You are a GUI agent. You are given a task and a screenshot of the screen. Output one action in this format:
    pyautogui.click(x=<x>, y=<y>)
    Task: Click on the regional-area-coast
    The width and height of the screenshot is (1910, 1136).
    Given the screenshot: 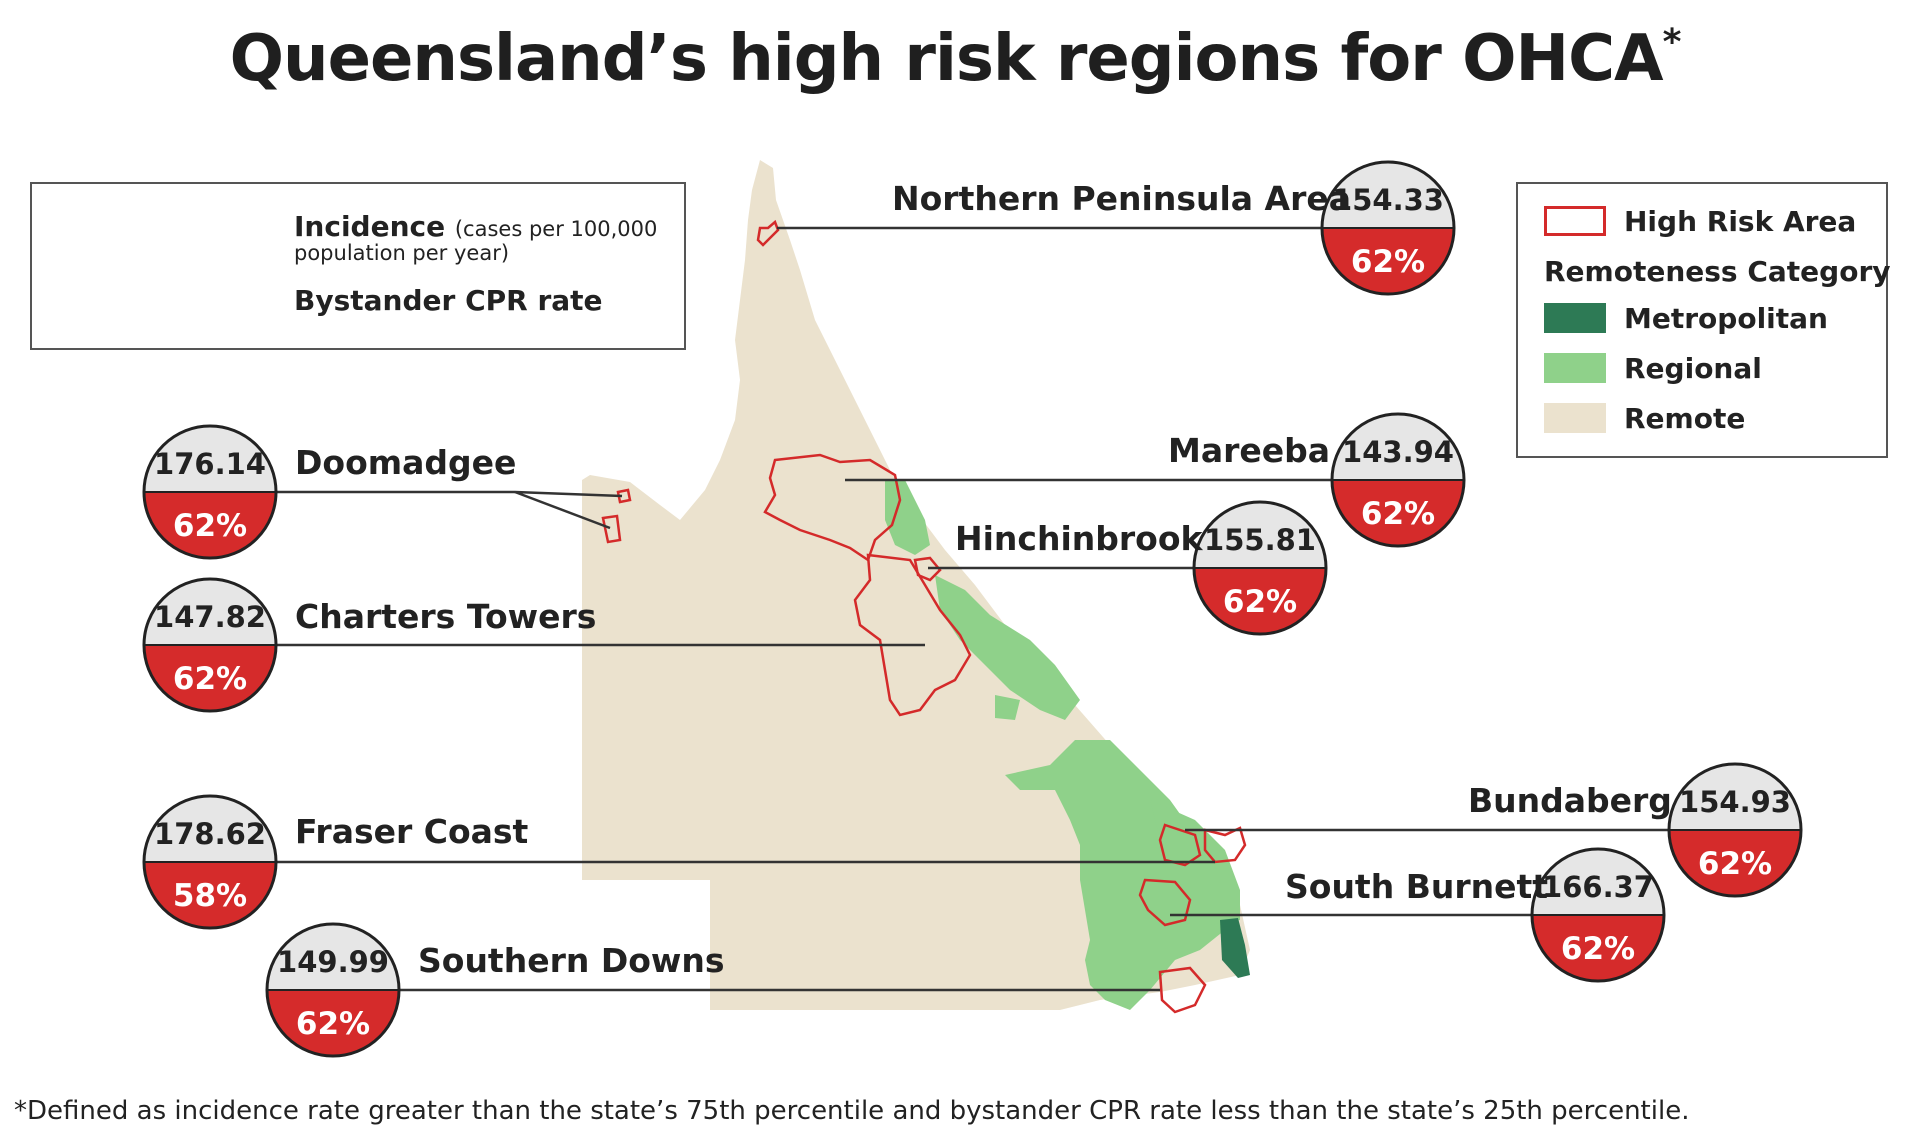 What is the action you would take?
    pyautogui.click(x=1007, y=647)
    